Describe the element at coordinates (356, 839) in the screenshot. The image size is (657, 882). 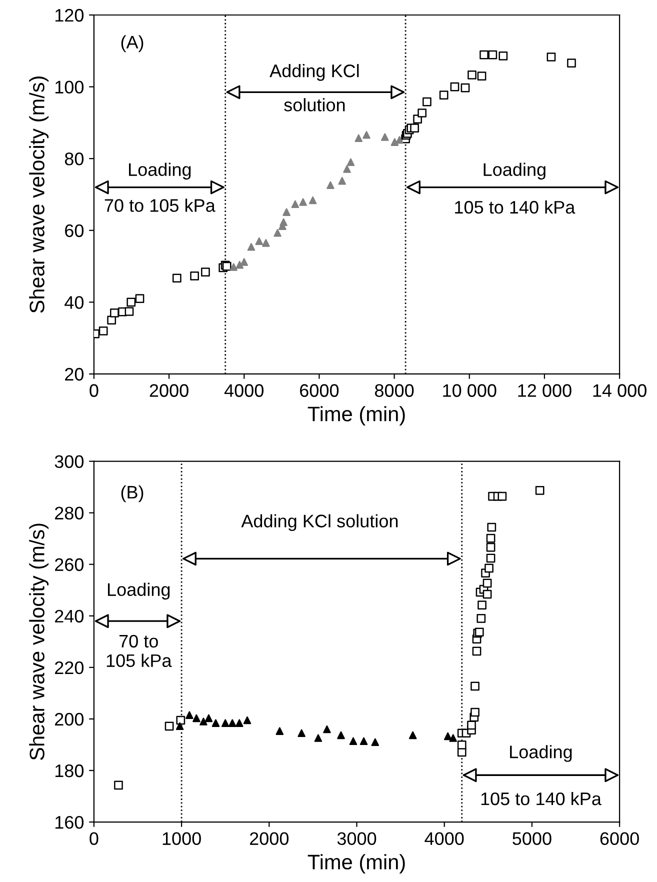
I see `x-tick-label: 3000` at that location.